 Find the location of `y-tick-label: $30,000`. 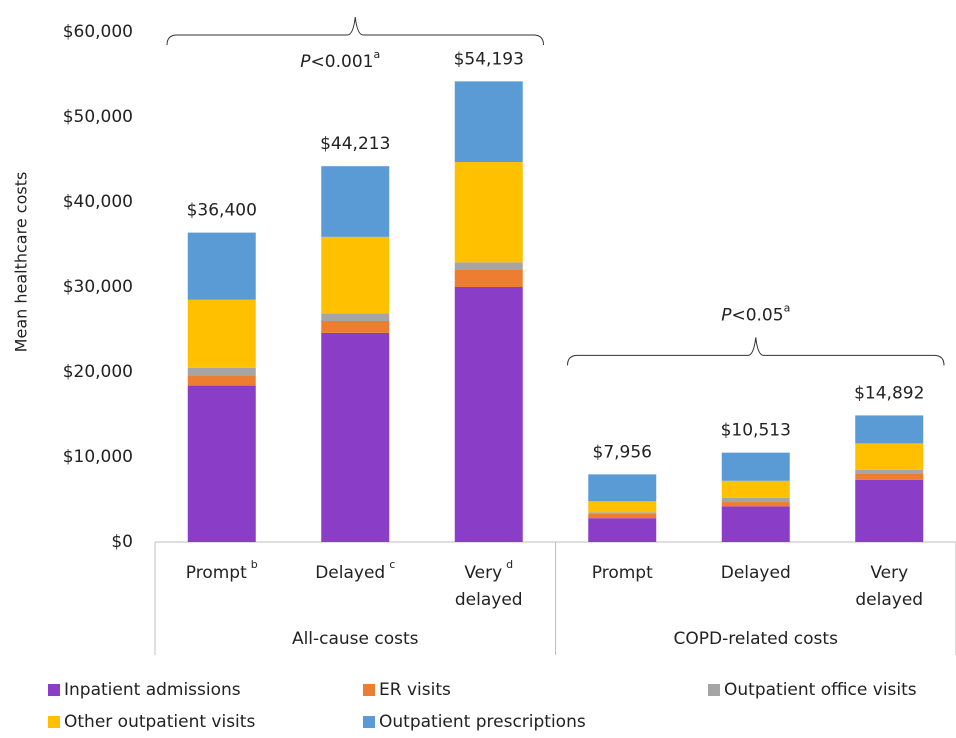

y-tick-label: $30,000 is located at coordinates (98, 287).